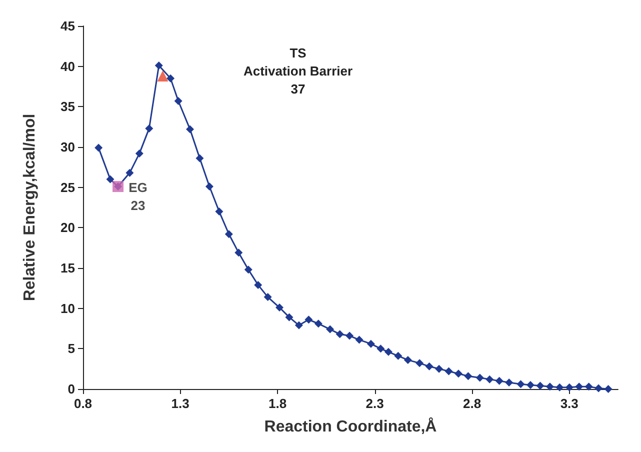 This screenshot has width=641, height=452. Describe the element at coordinates (71, 389) in the screenshot. I see `y-tick-label: 0` at that location.